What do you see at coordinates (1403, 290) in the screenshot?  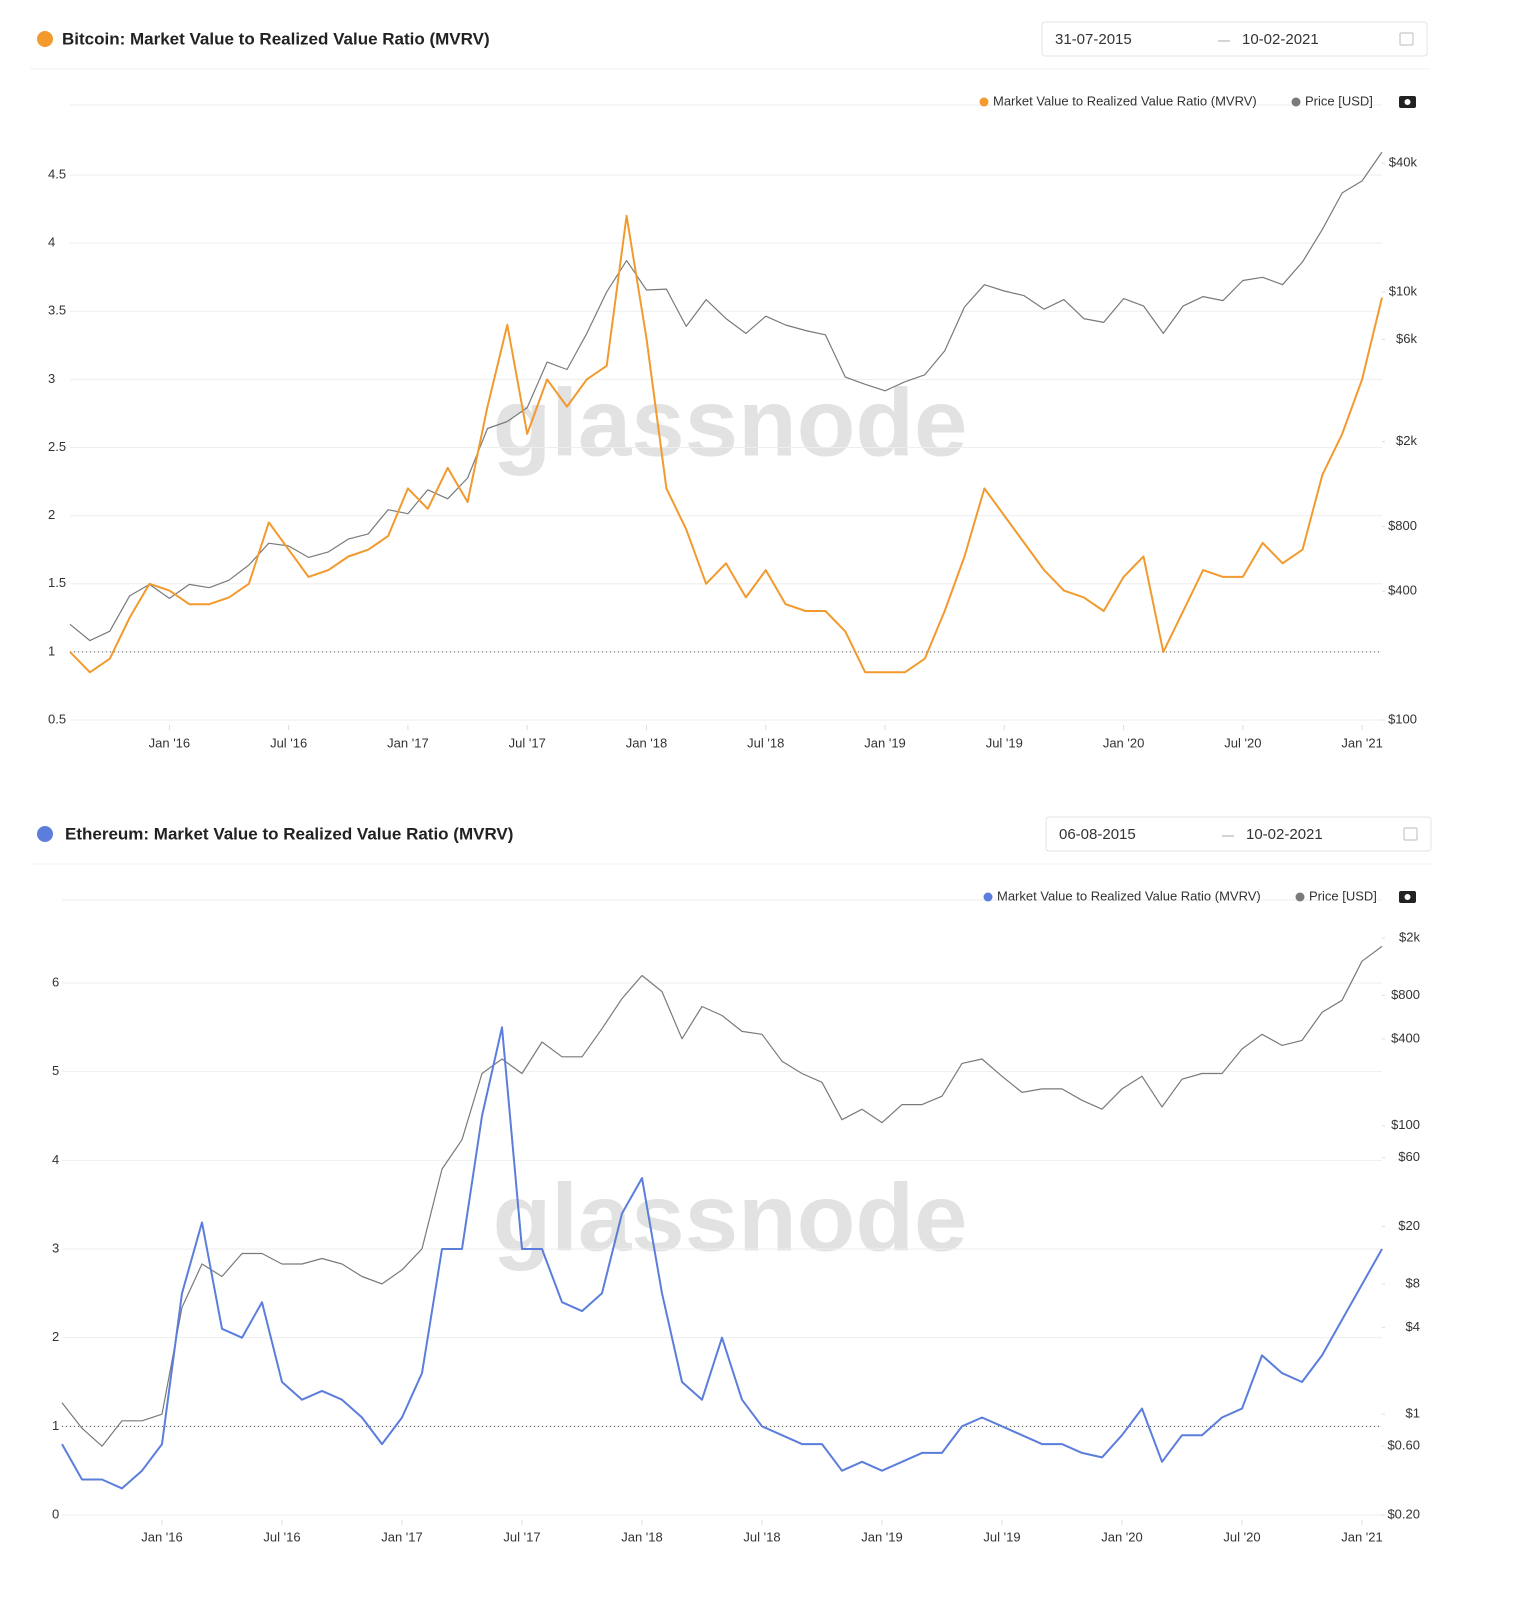 I see `y2-tick-label: $10k` at bounding box center [1403, 290].